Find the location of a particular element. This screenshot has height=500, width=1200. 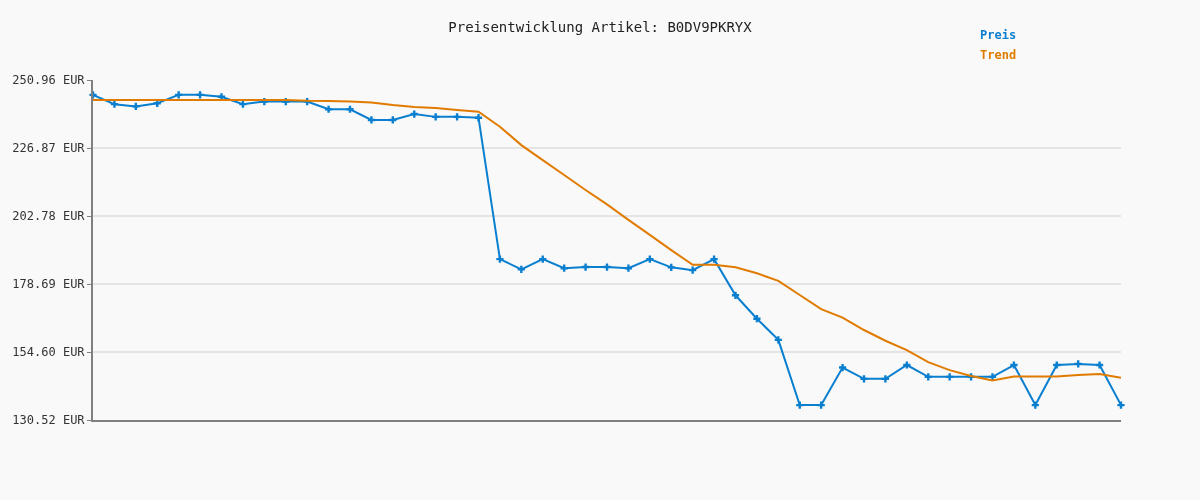

y-tick-label: 130.52 EUR is located at coordinates (49, 420).